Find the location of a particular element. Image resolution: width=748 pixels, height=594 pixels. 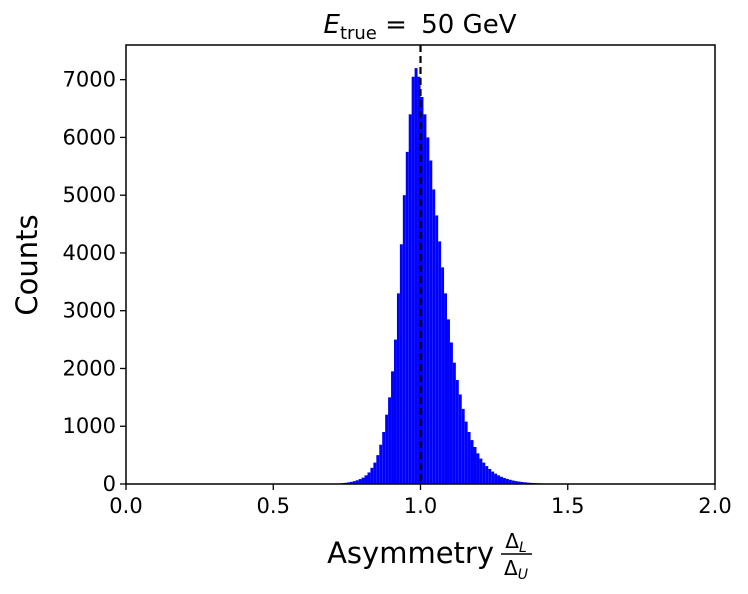

x-tick-label: 2.0 is located at coordinates (714, 506).